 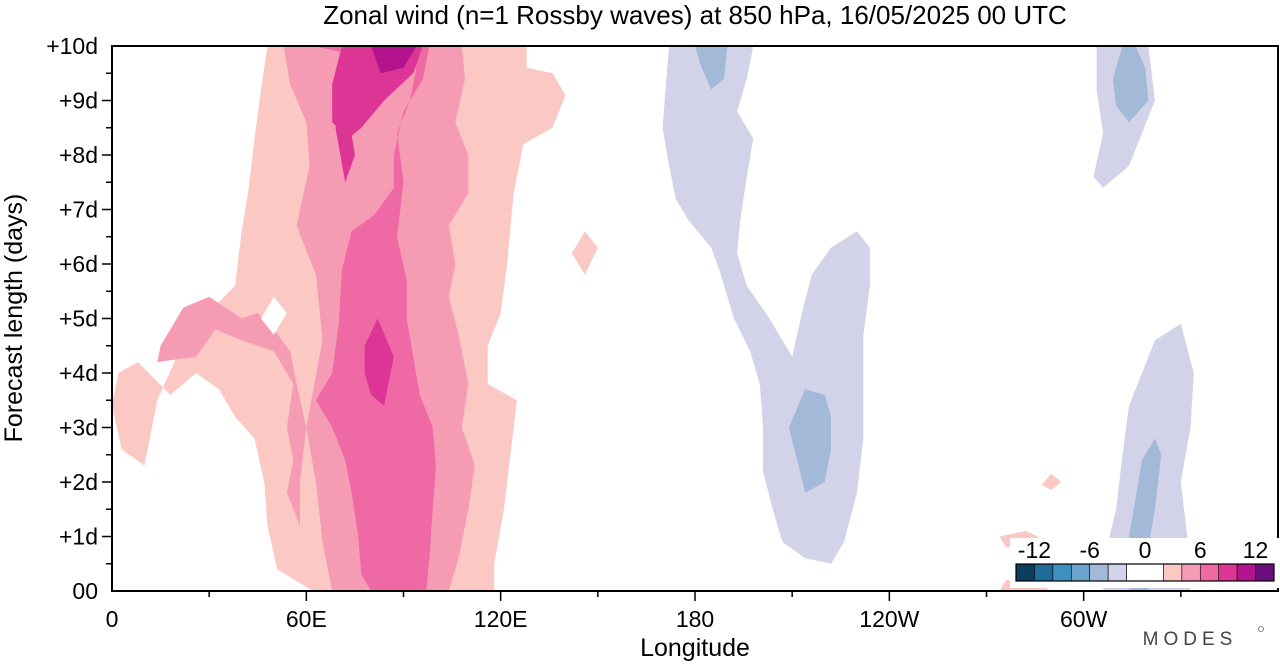 What do you see at coordinates (1145, 550) in the screenshot?
I see `colorbar-tick-label: 0` at bounding box center [1145, 550].